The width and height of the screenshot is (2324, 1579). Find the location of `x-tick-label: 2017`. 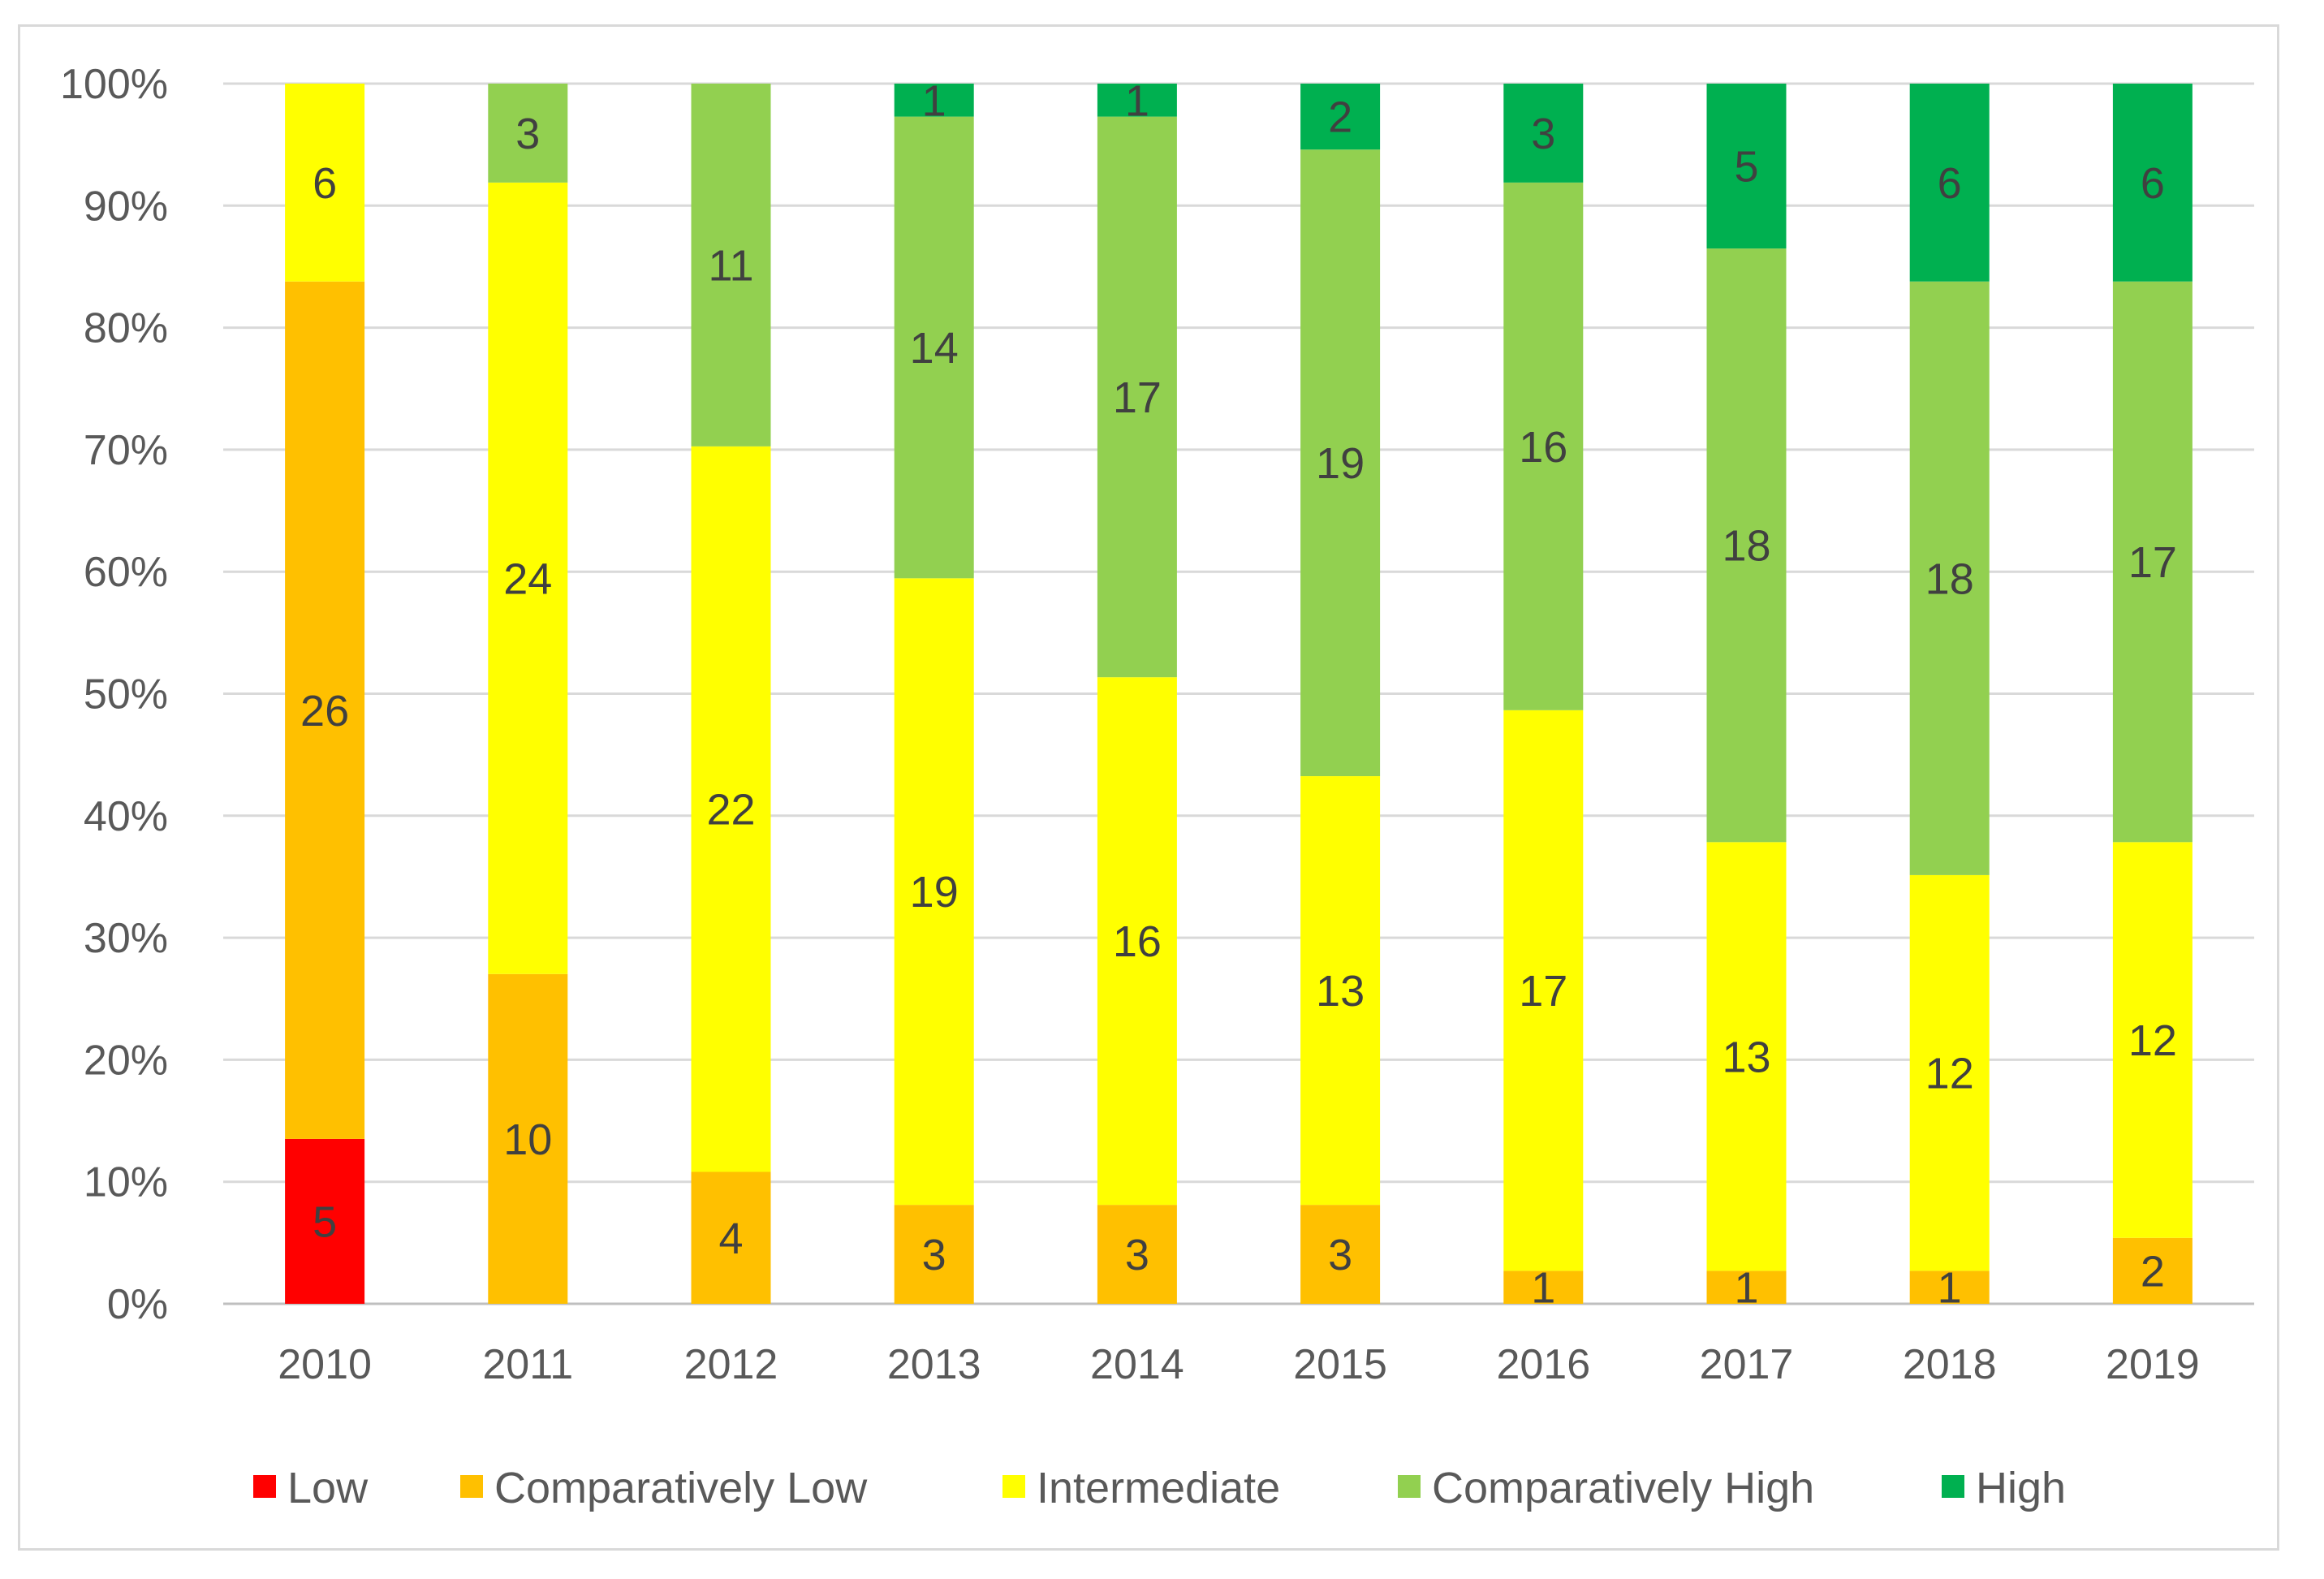

x-tick-label: 2017 is located at coordinates (1747, 1365).